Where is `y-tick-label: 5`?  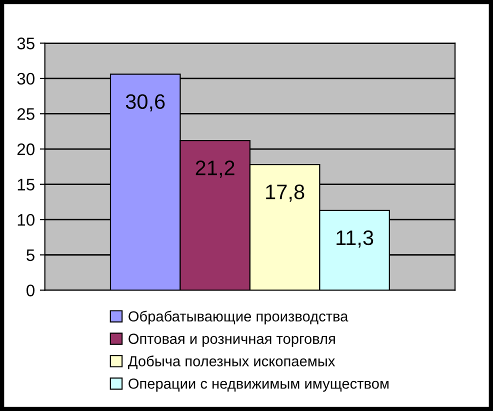 y-tick-label: 5 is located at coordinates (30, 255).